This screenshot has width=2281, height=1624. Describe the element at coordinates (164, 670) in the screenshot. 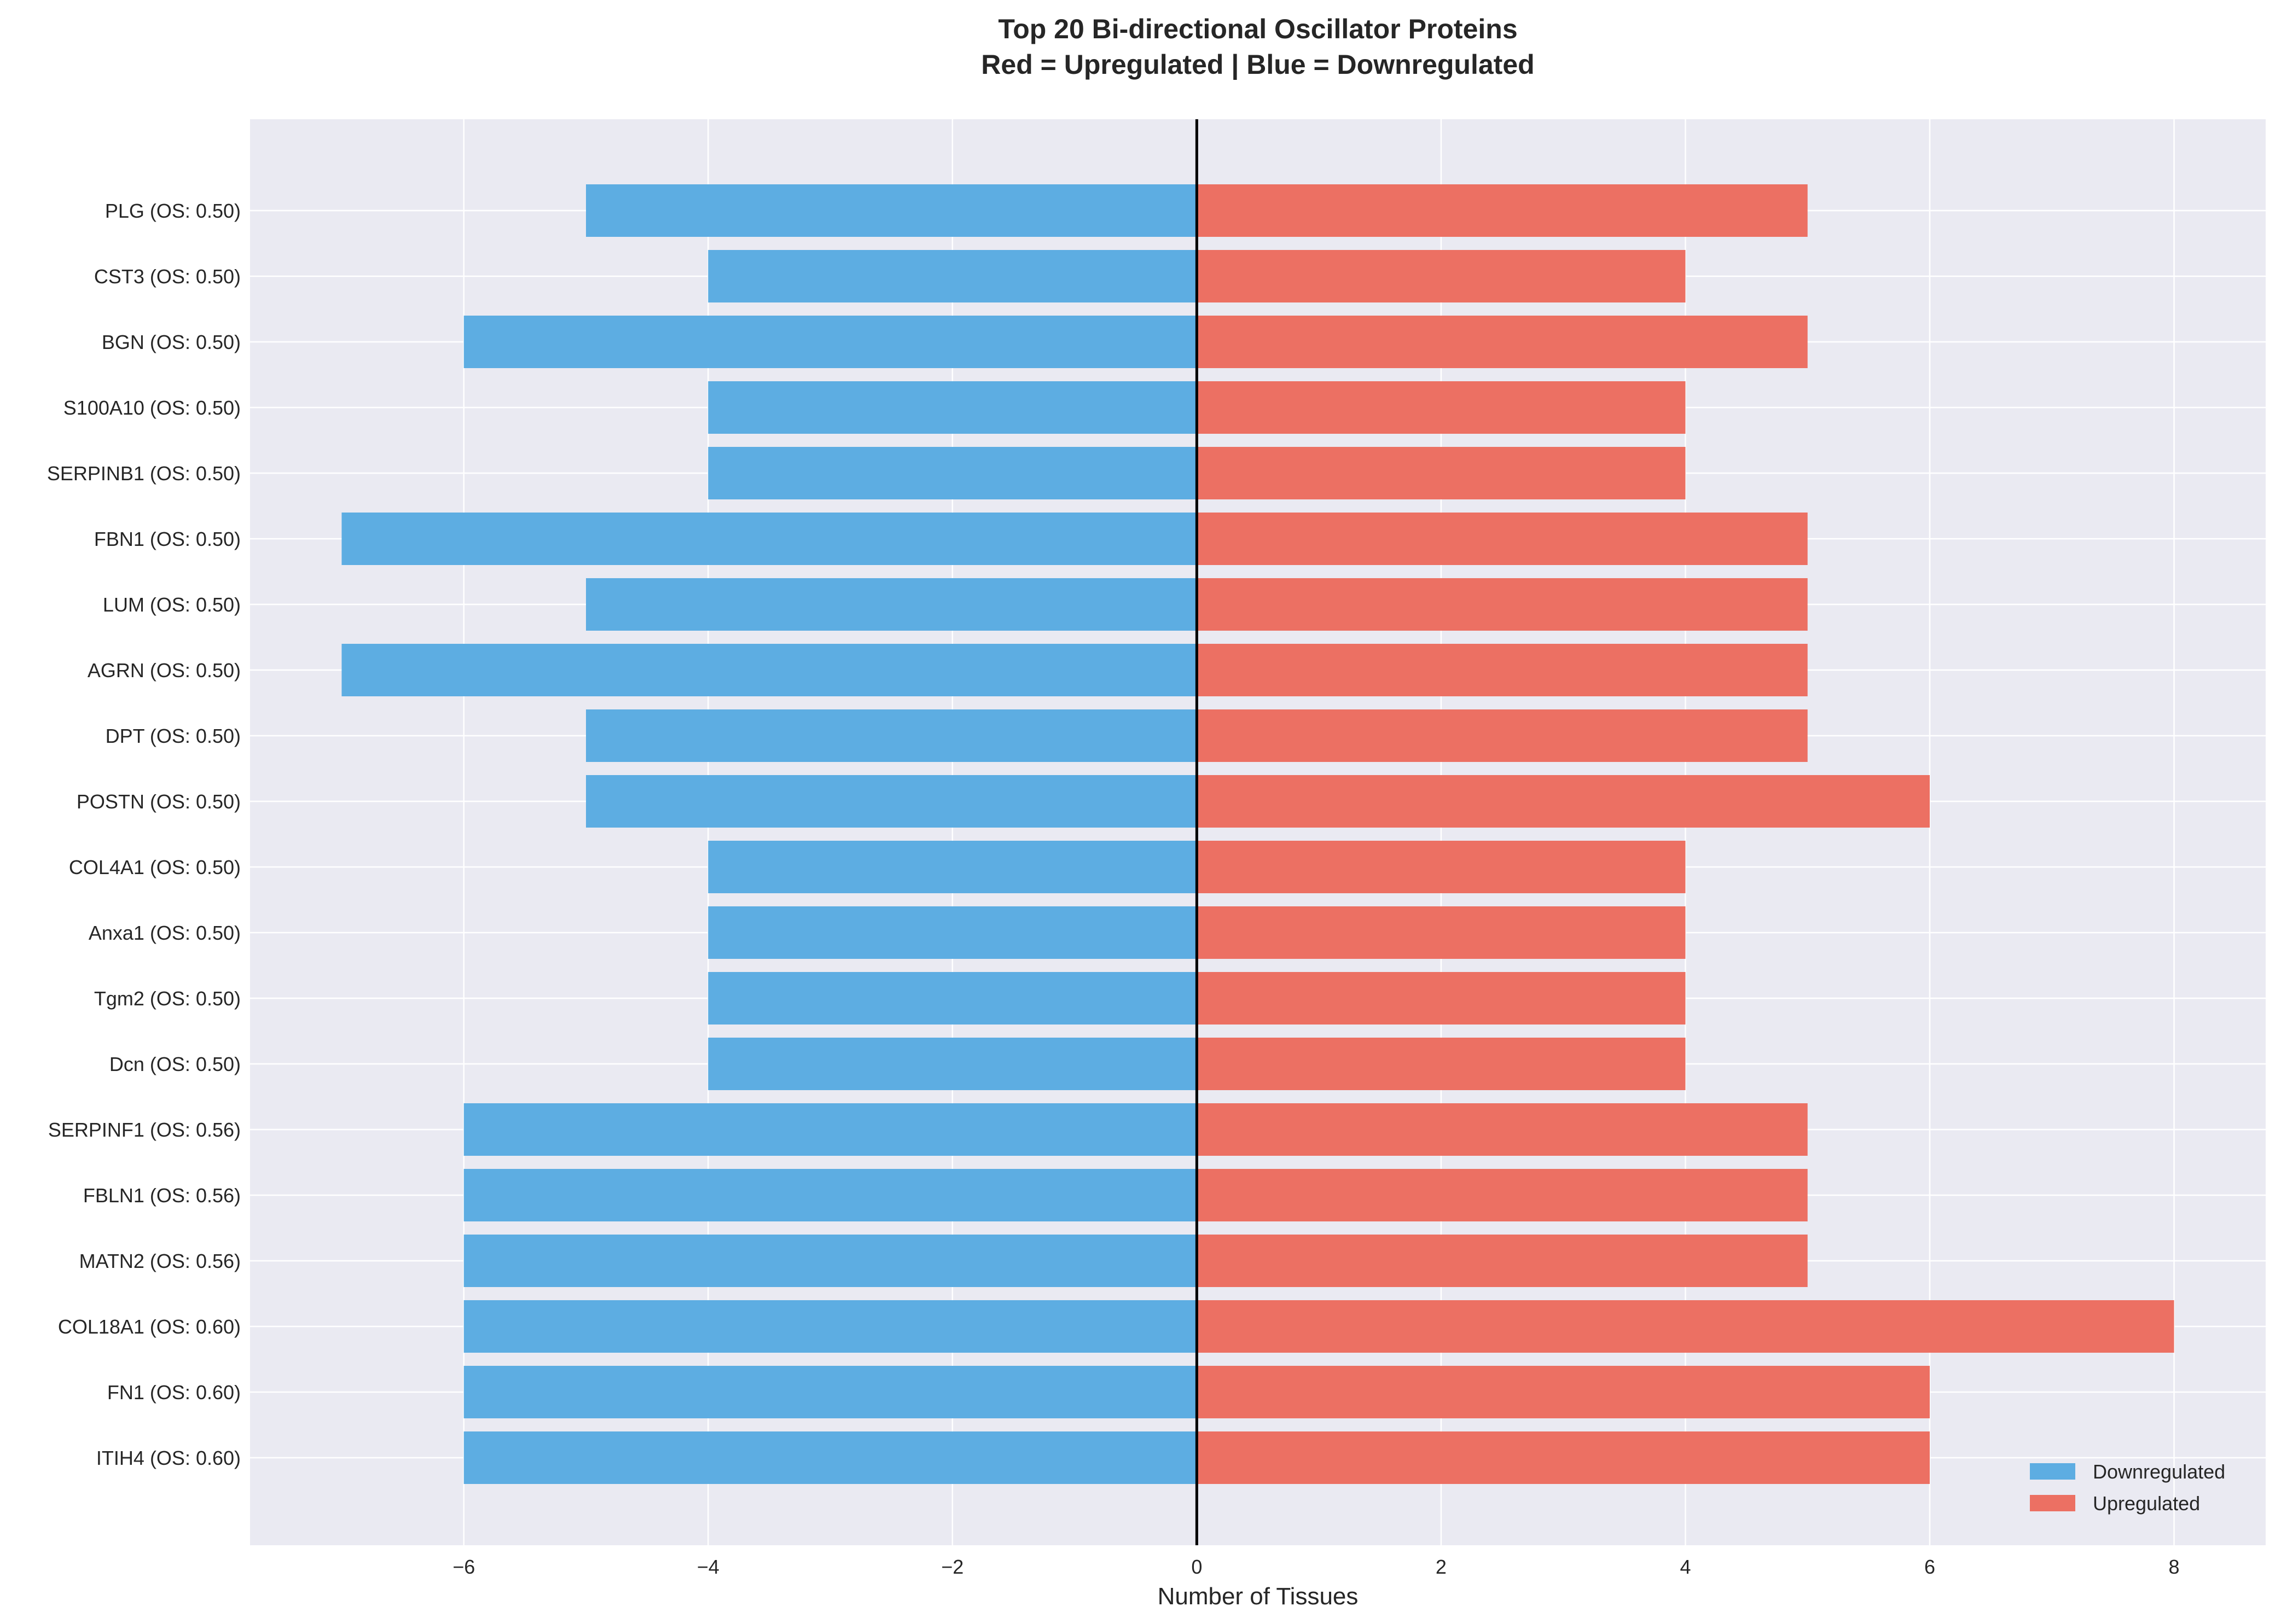

I see `y-tick-label: AGRN (OS: 0.50)` at that location.